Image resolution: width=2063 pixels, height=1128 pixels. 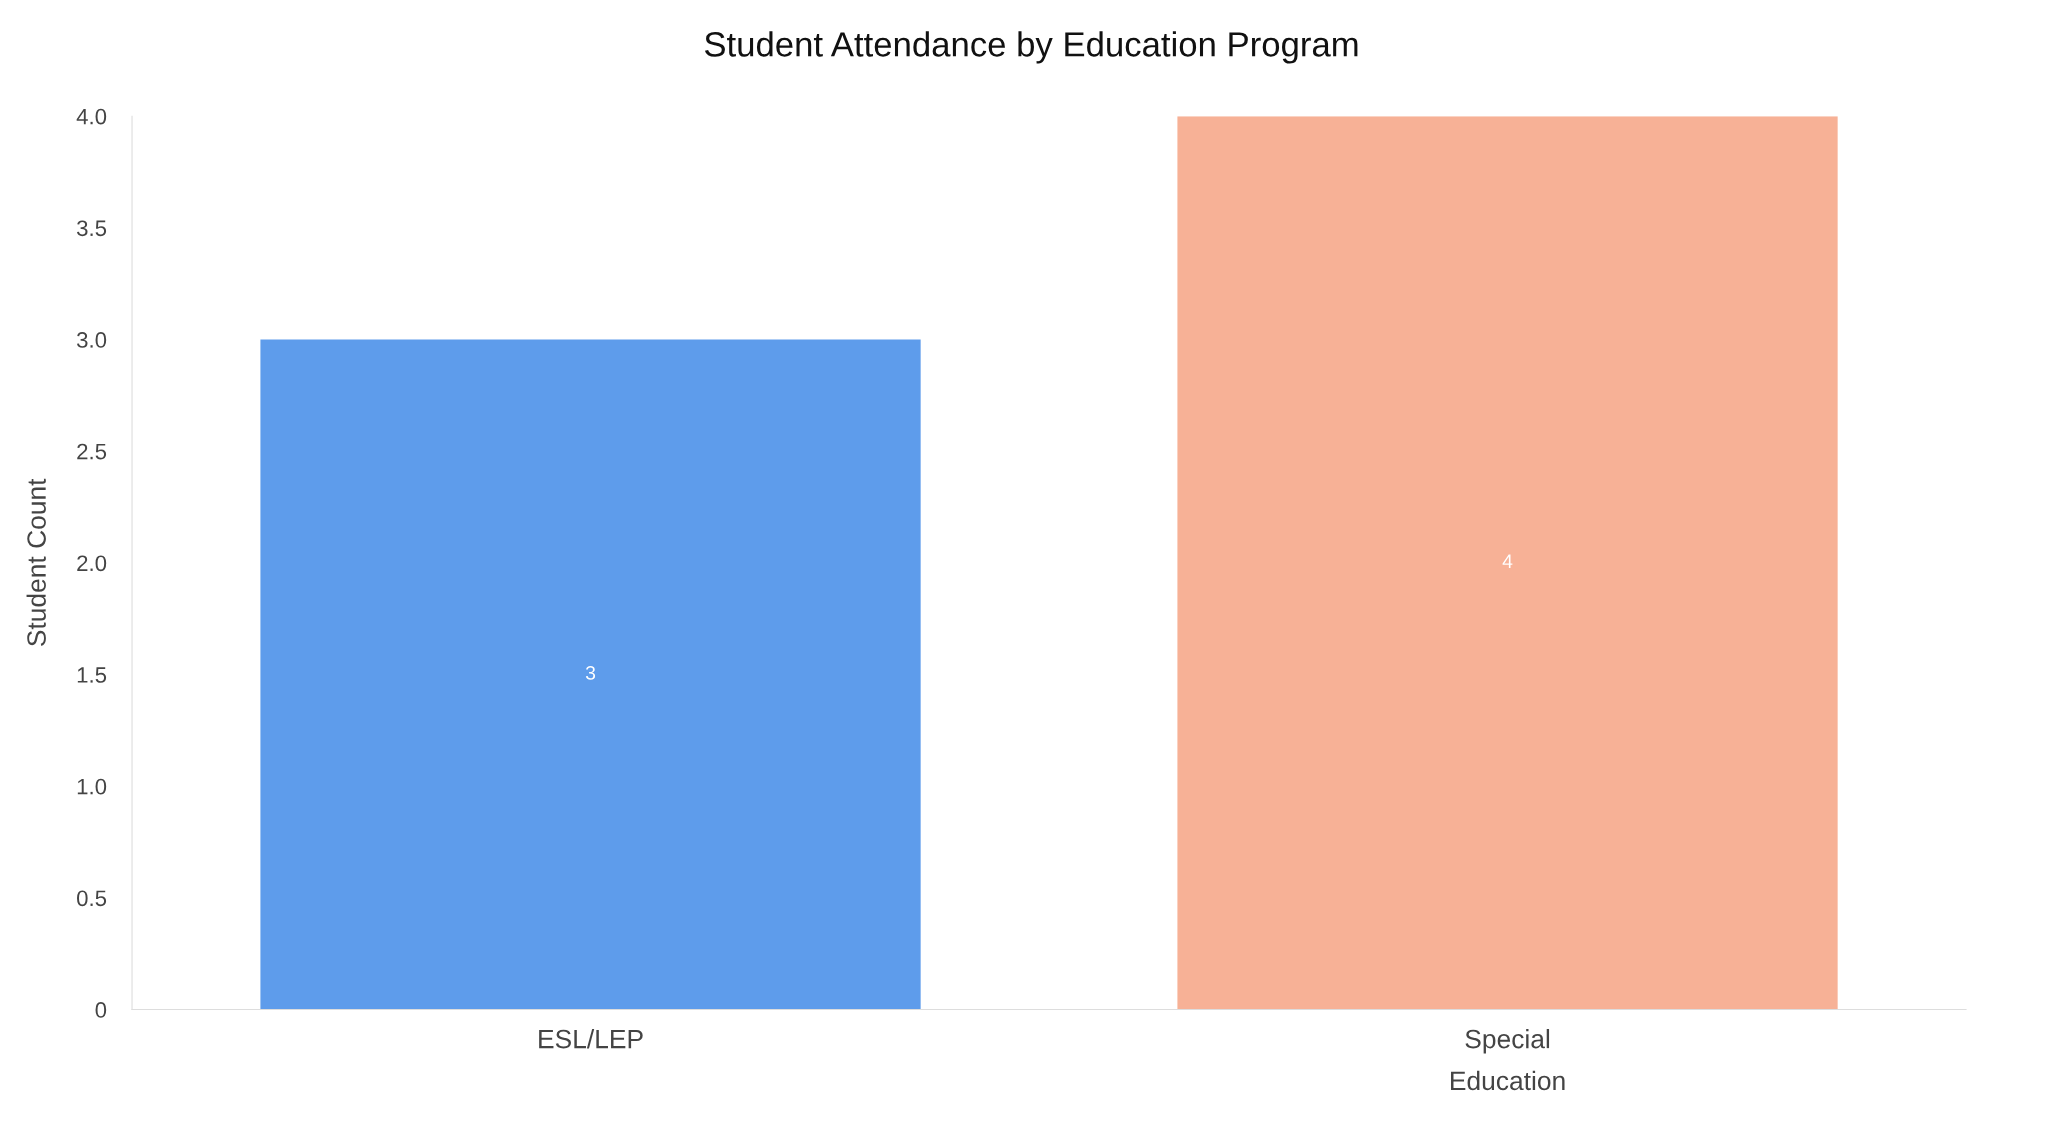 What do you see at coordinates (92, 451) in the screenshot?
I see `y-tick-label: 2.5` at bounding box center [92, 451].